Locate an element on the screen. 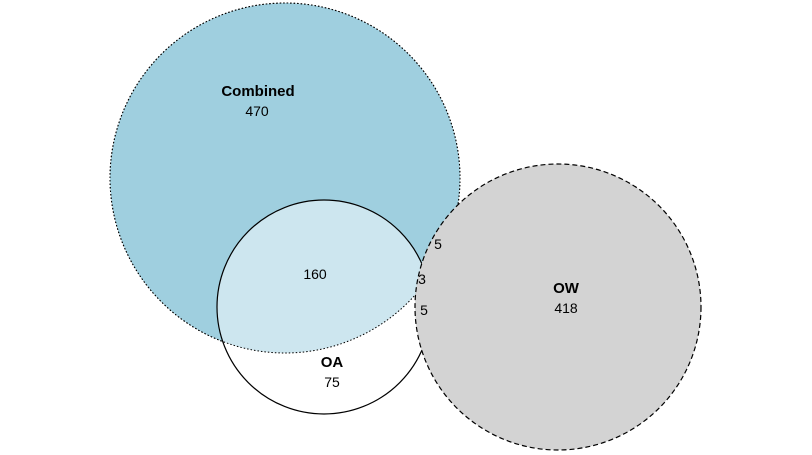 This screenshot has width=812, height=455. combined-ow-count: 5 is located at coordinates (438, 244).